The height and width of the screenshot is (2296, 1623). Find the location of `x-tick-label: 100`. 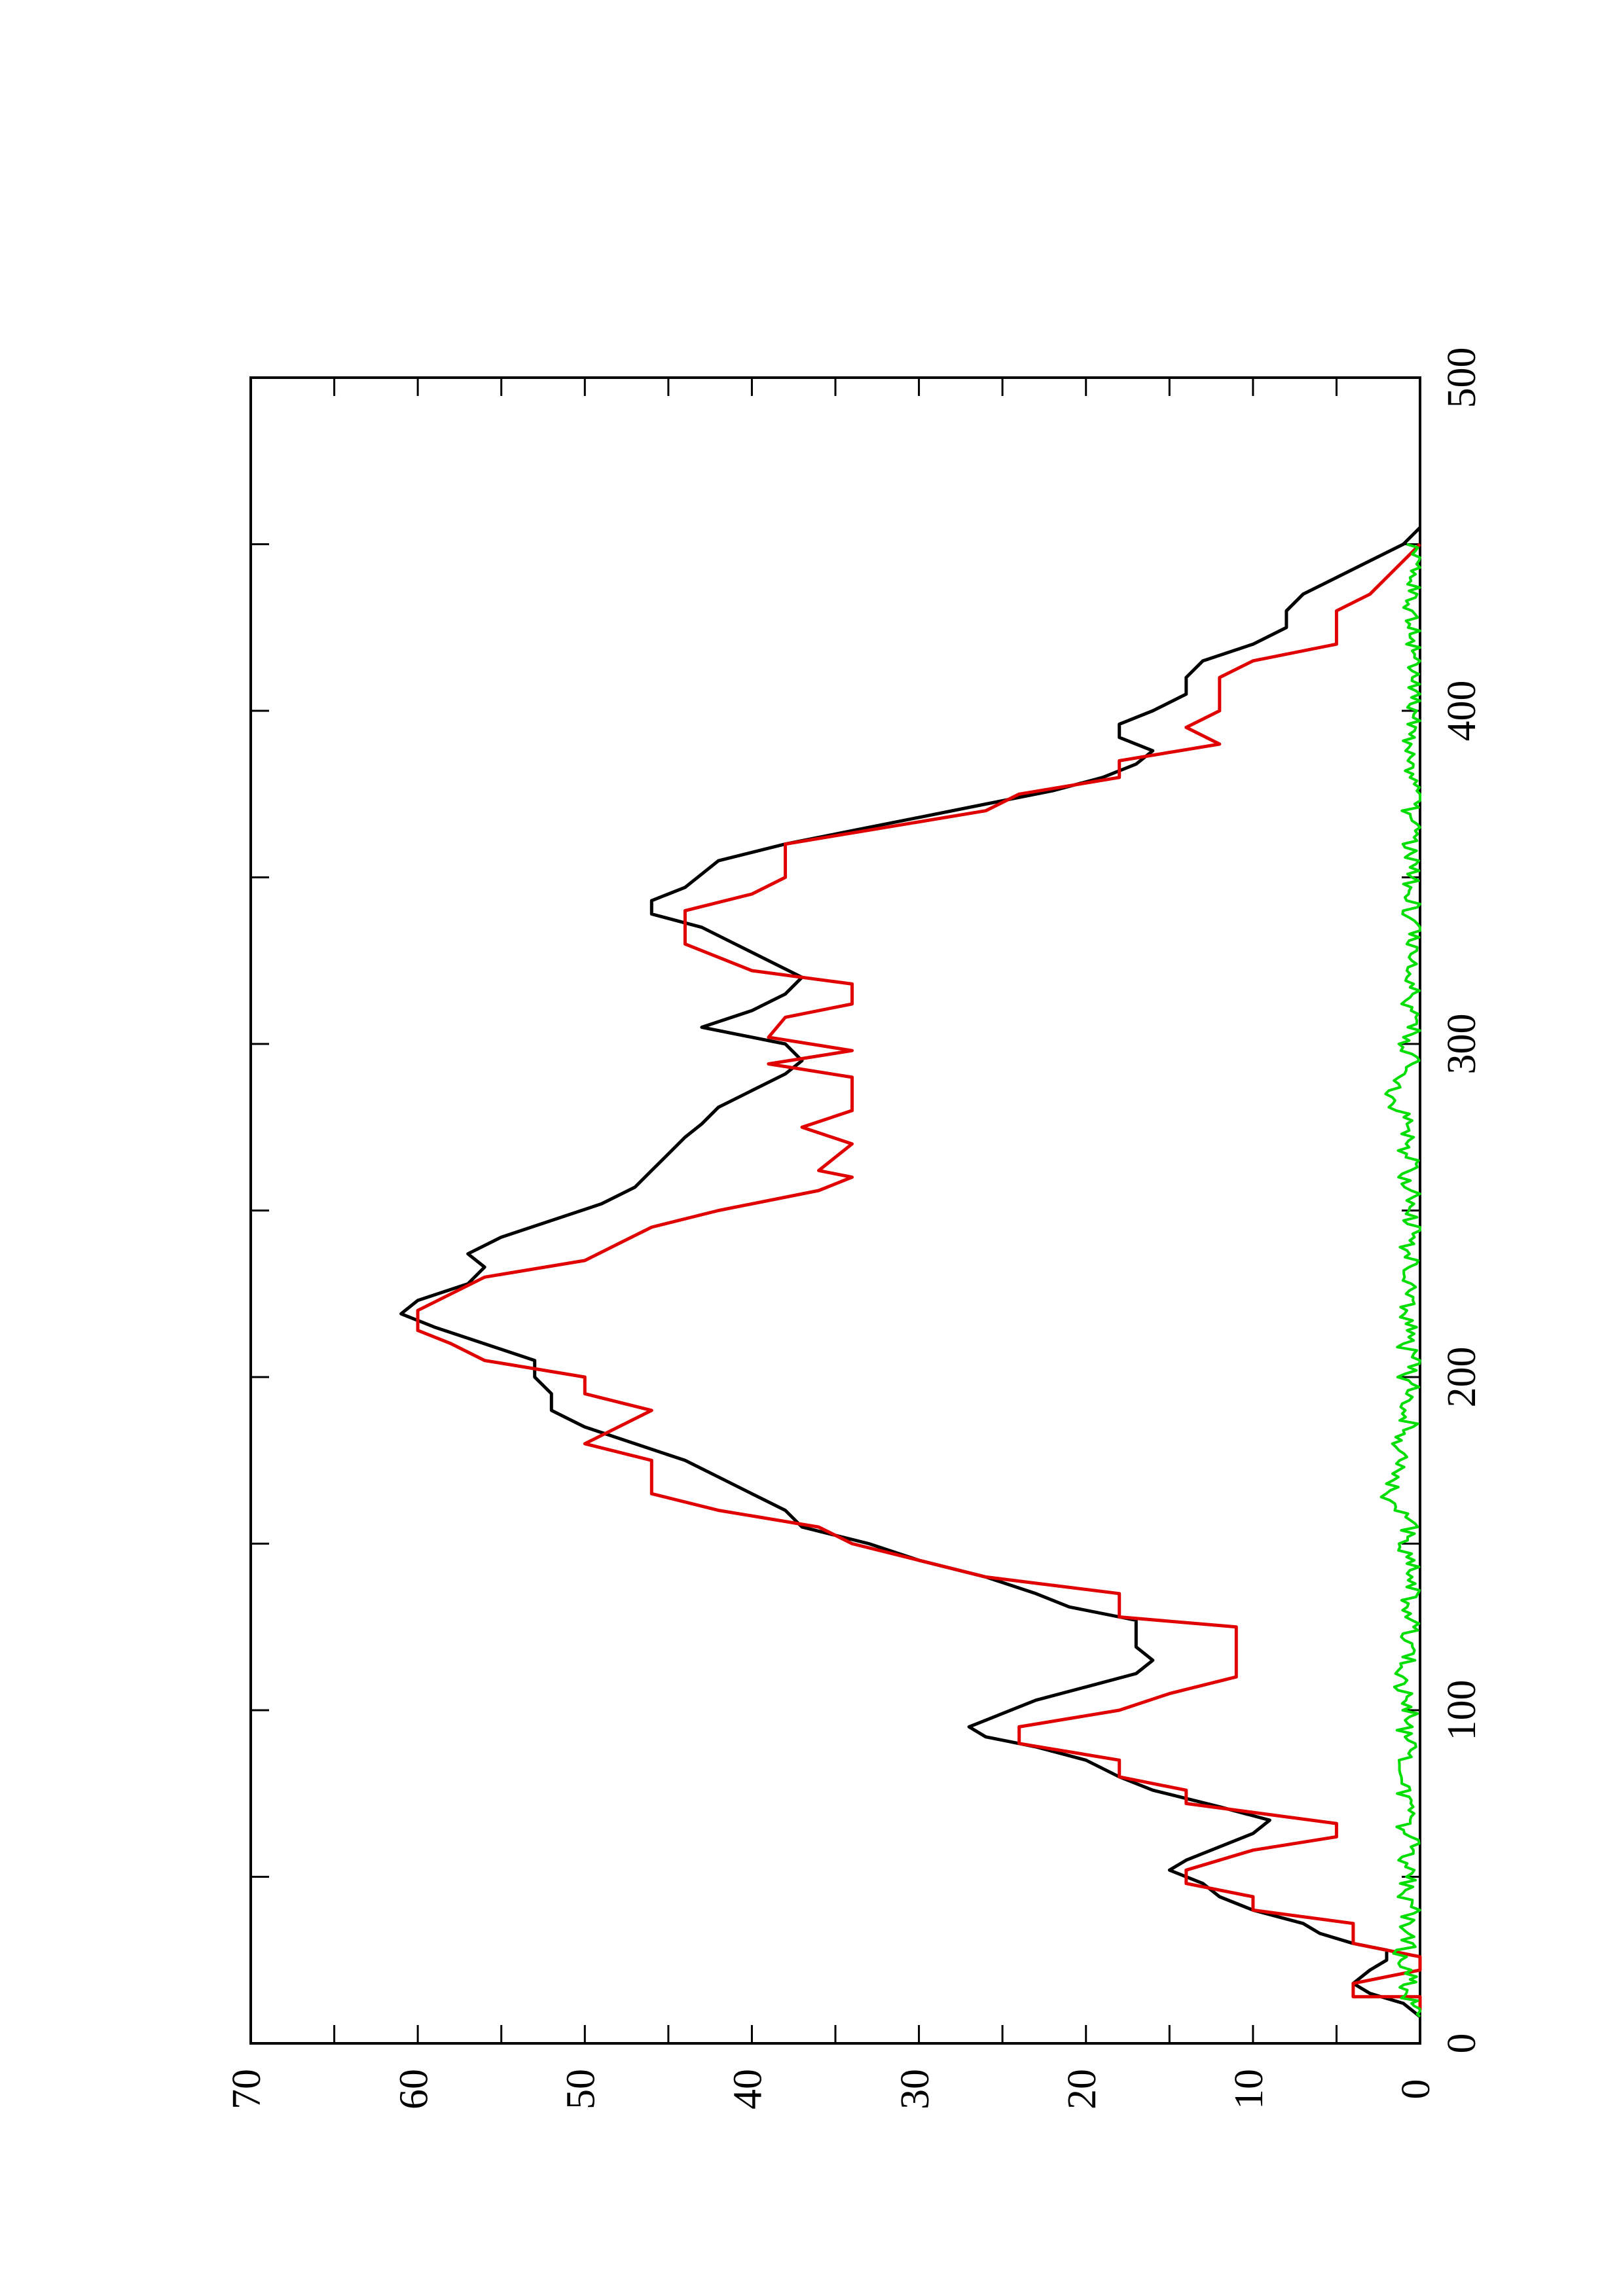

x-tick-label: 100 is located at coordinates (1462, 1710).